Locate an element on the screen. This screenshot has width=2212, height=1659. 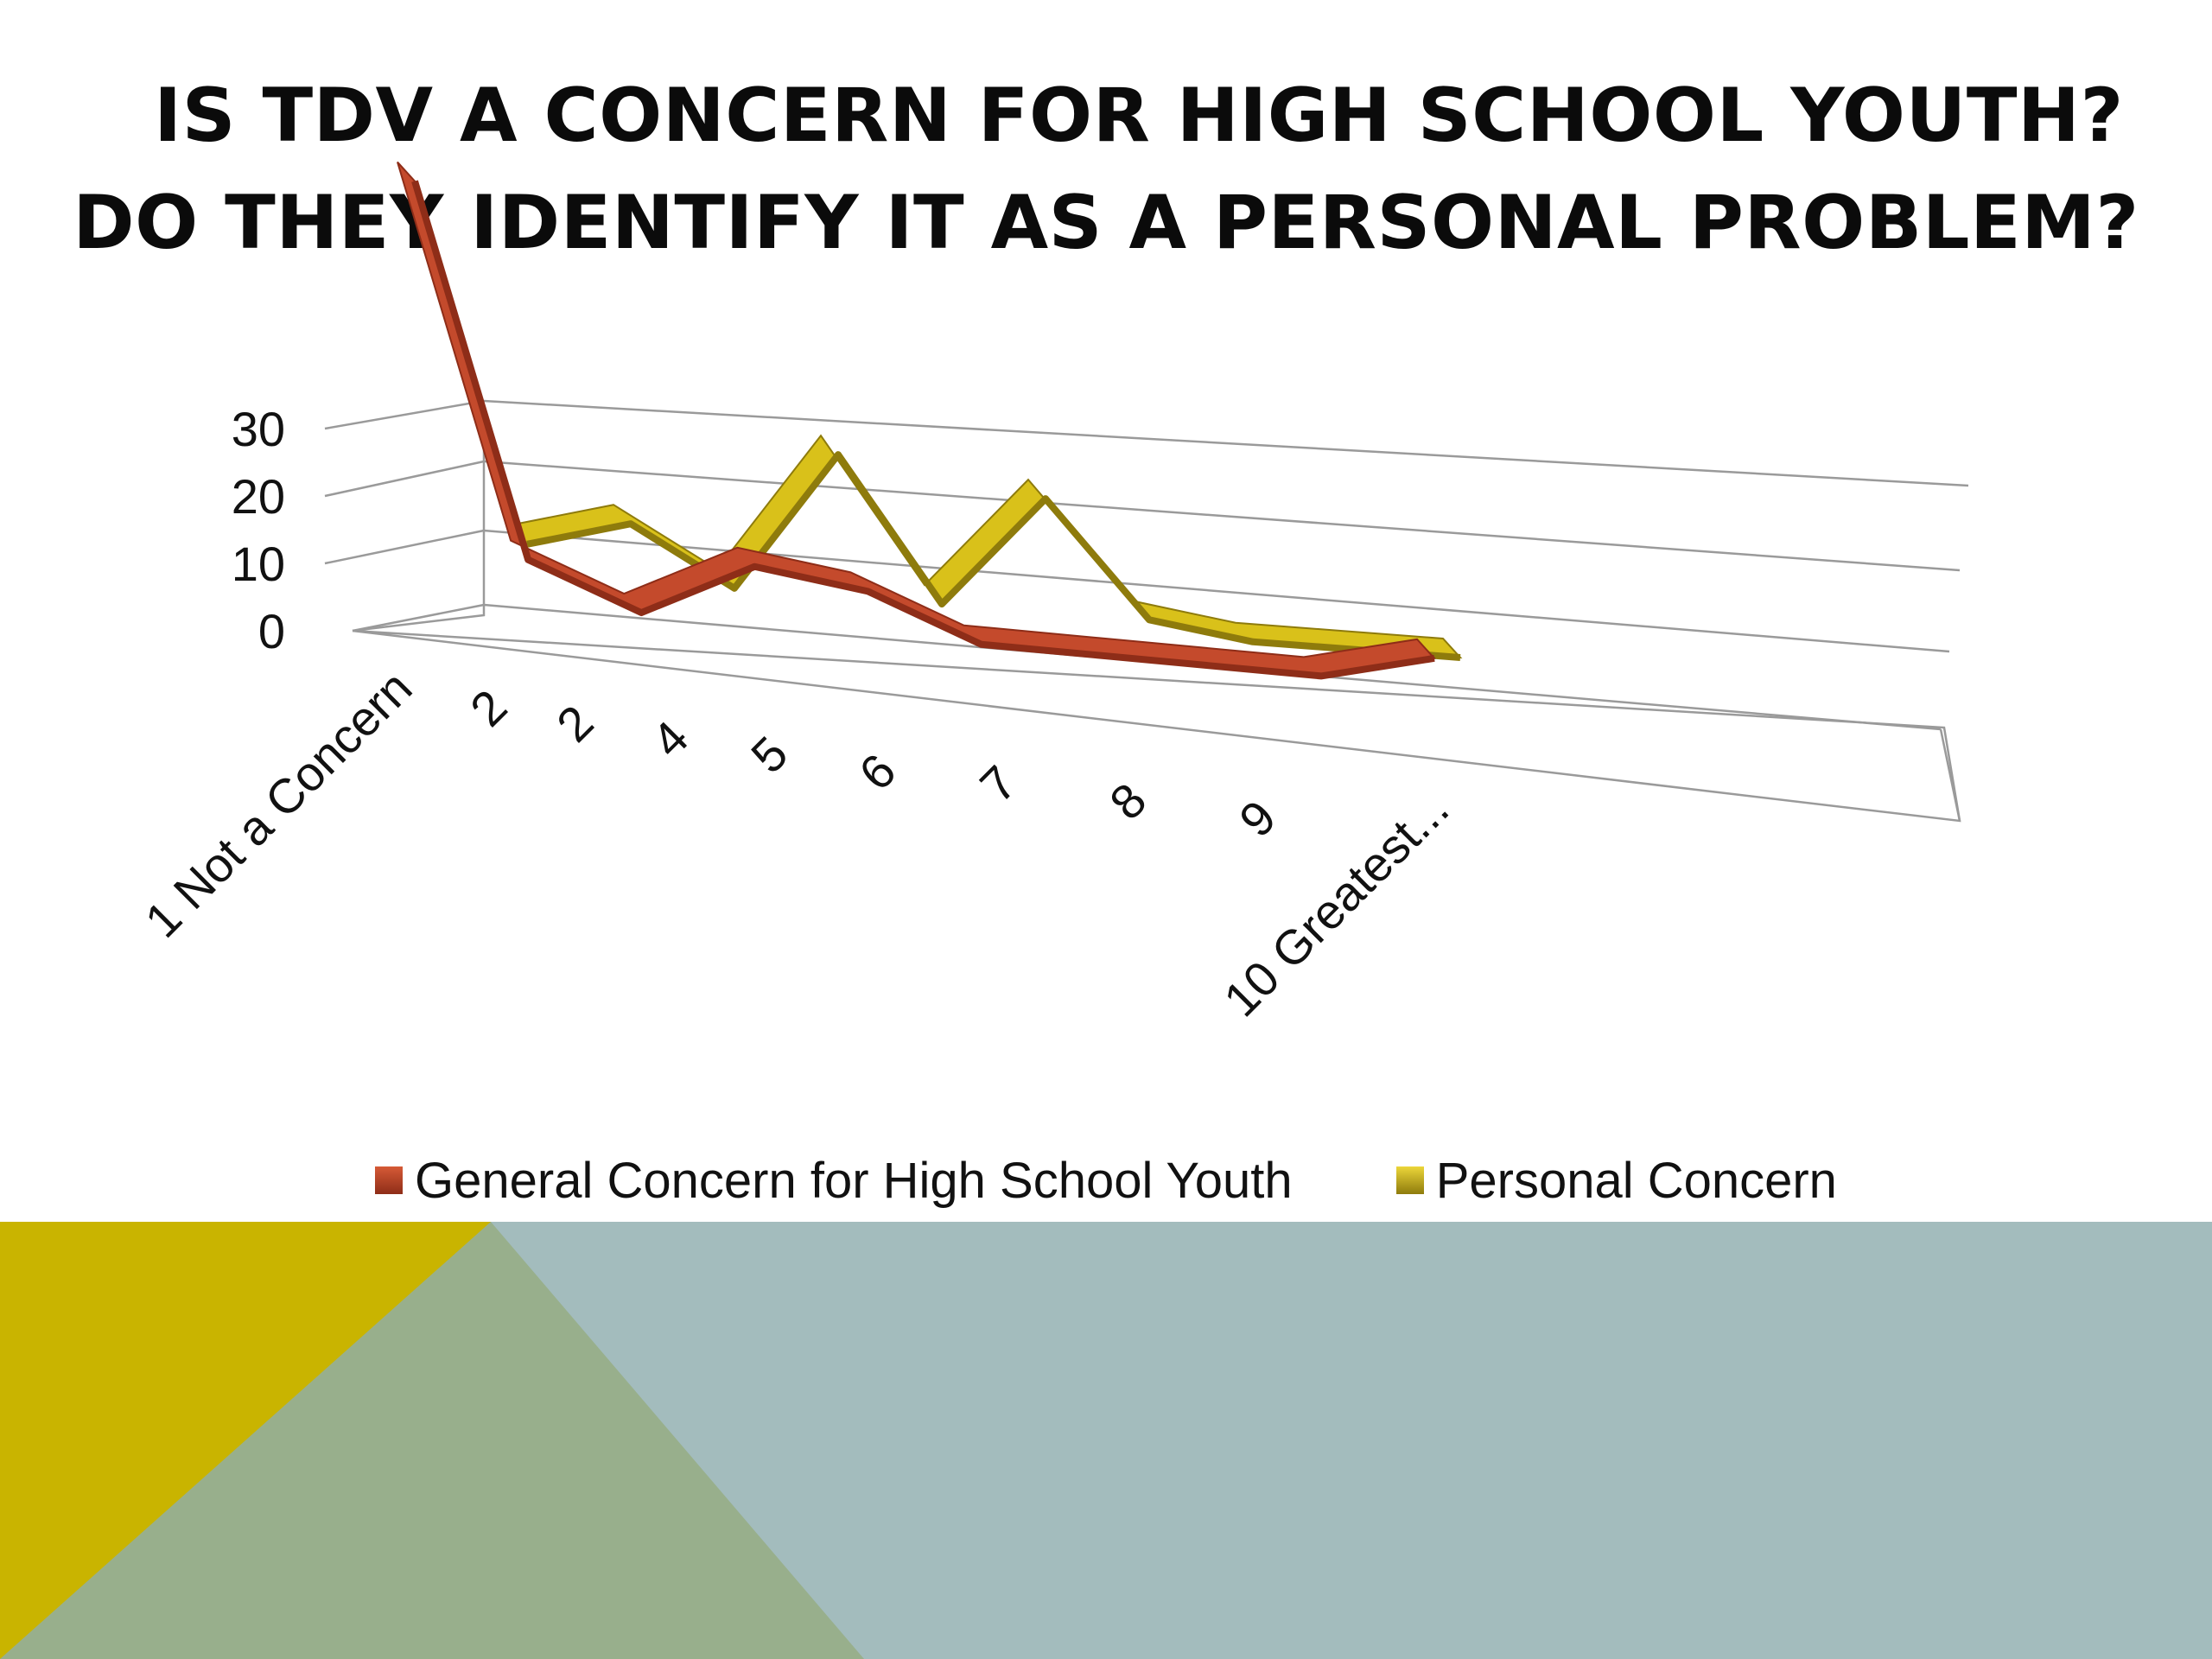
x-tick-label-2: 2 is located at coordinates (575, 724).